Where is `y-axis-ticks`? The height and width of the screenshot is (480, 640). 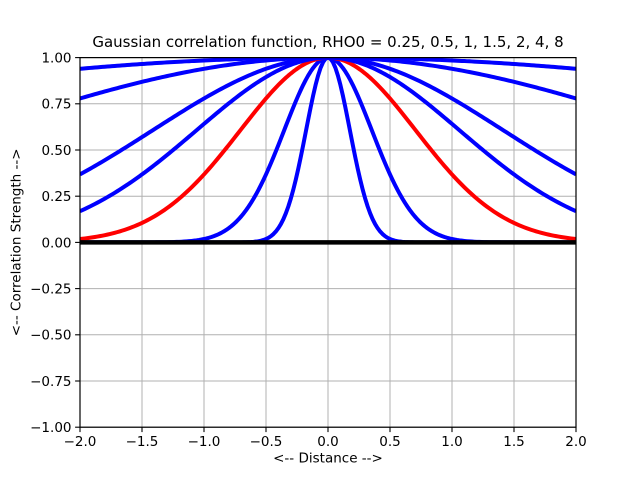
y-axis-ticks is located at coordinates (77, 242).